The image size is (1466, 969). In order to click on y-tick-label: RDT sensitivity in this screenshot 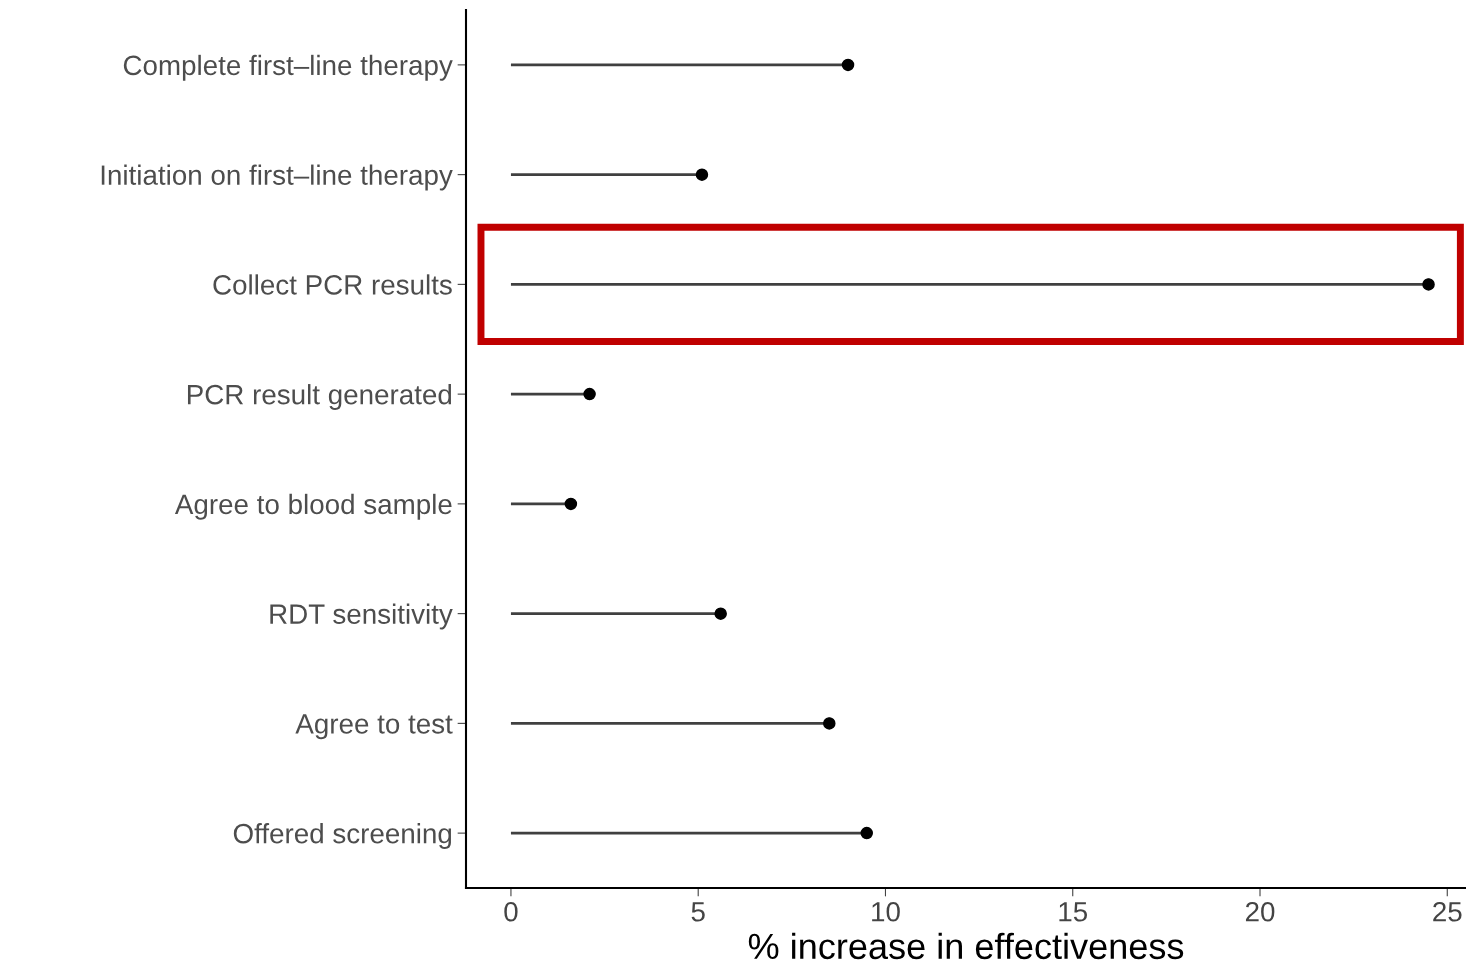, I will do `click(361, 616)`.